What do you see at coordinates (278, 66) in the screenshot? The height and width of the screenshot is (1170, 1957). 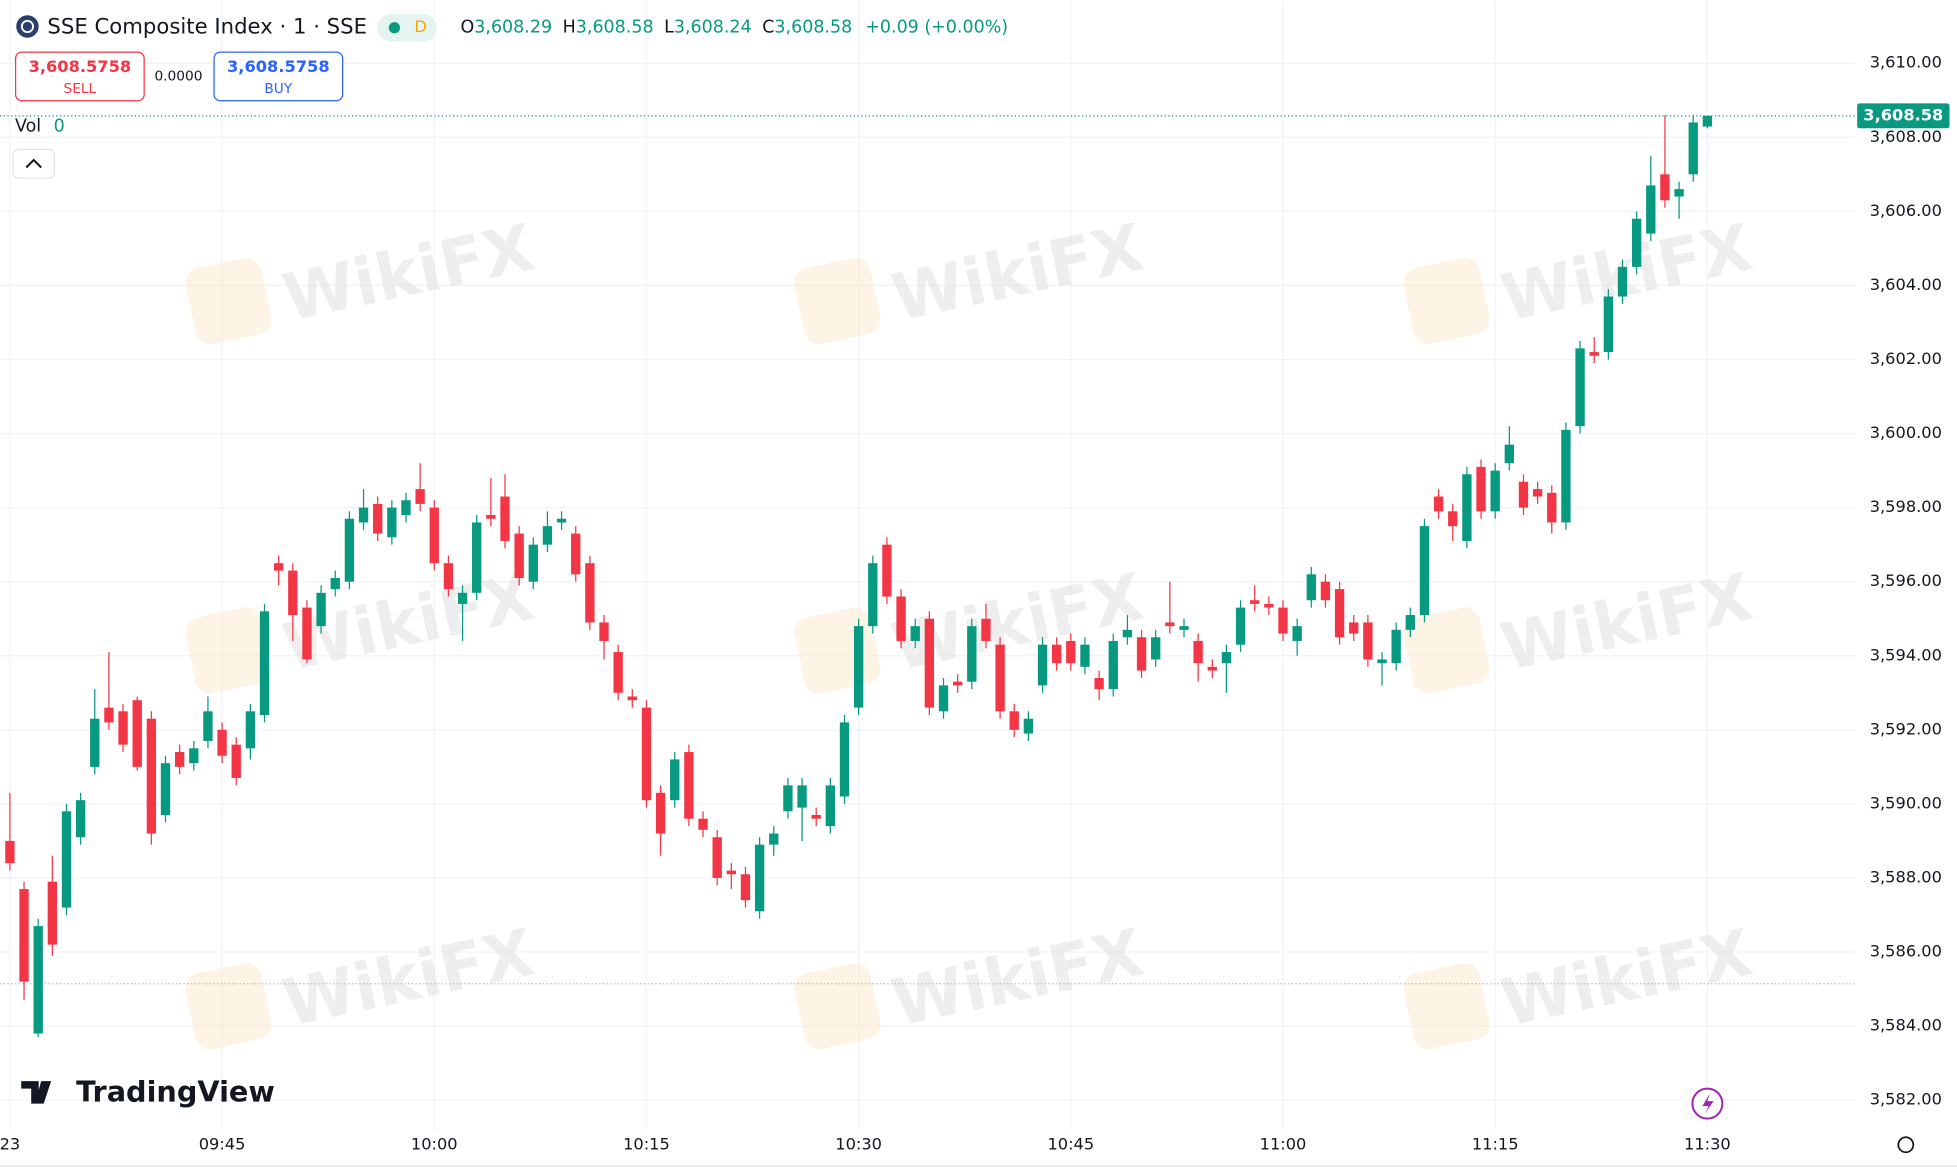 I see `buy-price: 3,608.5758` at bounding box center [278, 66].